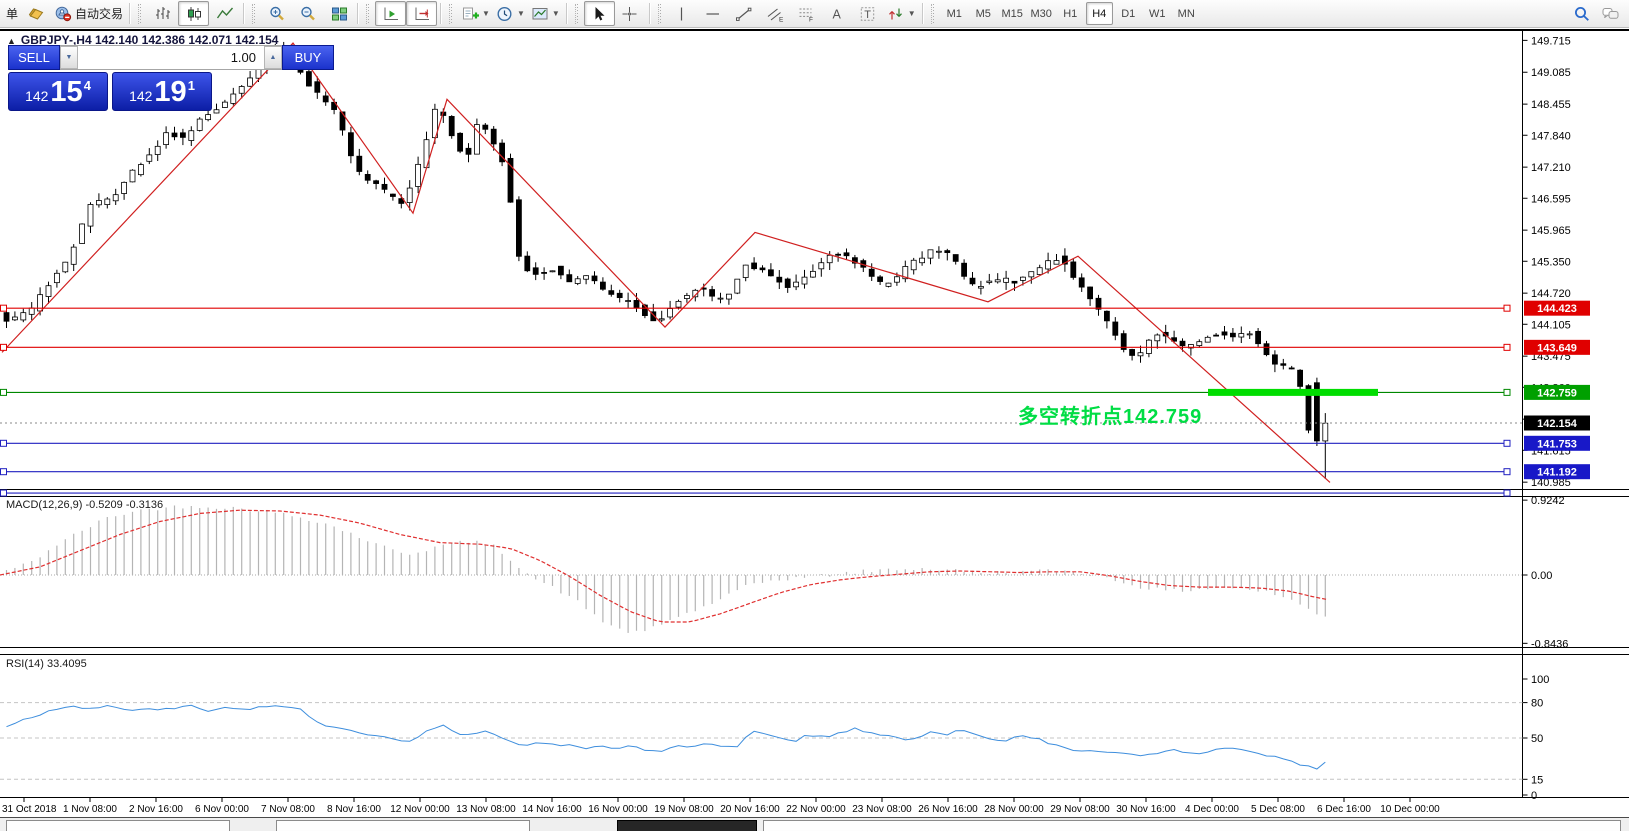 This screenshot has width=1629, height=831. I want to click on price-tag: 141.192, so click(1557, 472).